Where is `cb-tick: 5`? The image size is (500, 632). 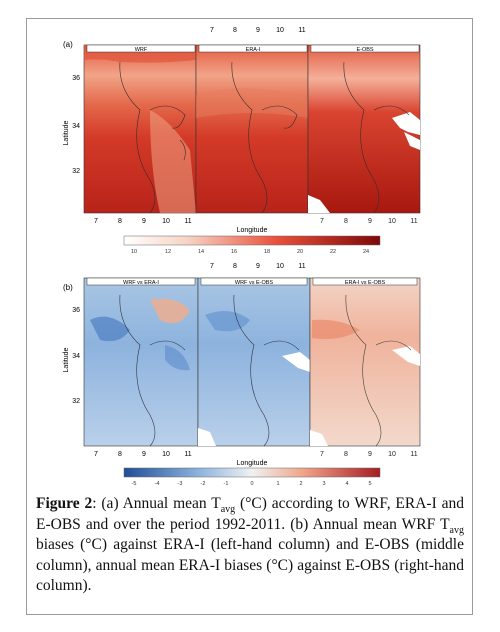 cb-tick: 5 is located at coordinates (369, 484).